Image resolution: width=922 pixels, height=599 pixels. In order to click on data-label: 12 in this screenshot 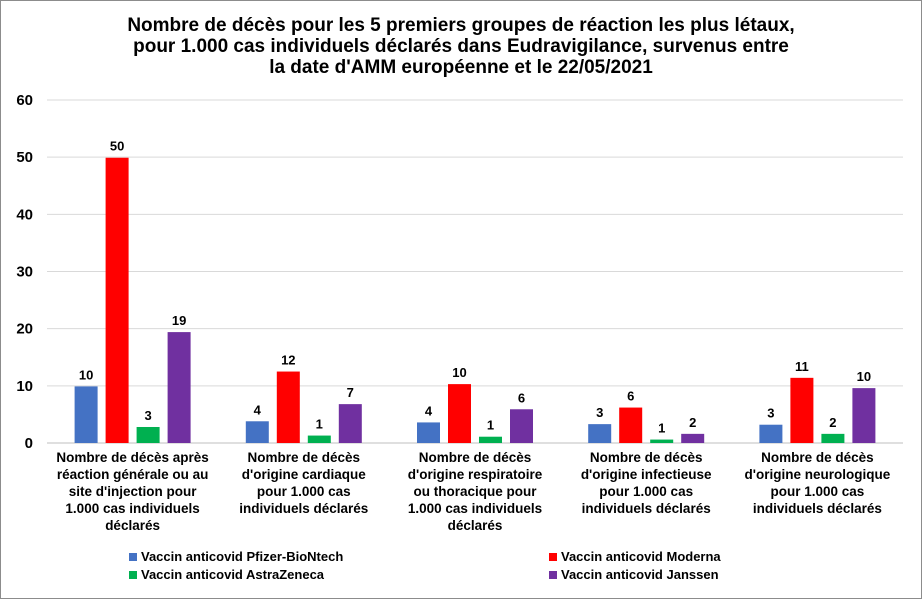, I will do `click(288, 360)`.